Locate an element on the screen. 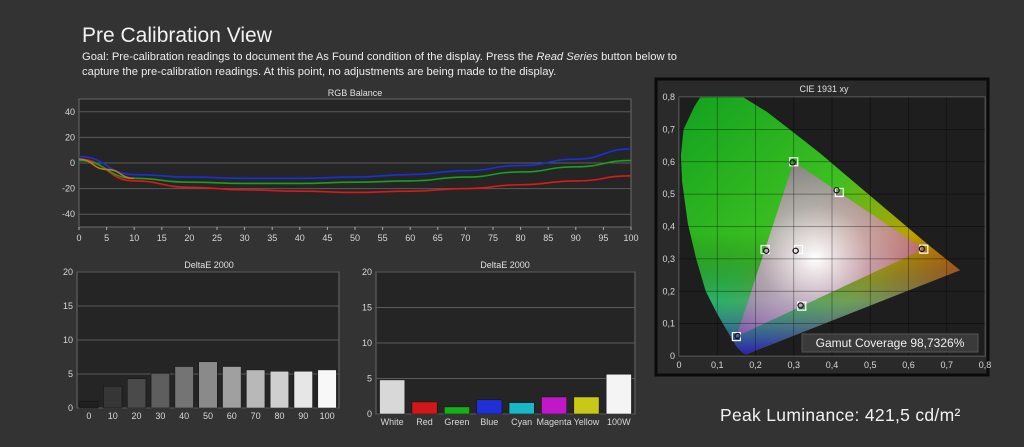 This screenshot has height=447, width=1024. peak-luminance: Peak Luminance: 421,5 cd/m² is located at coordinates (840, 415).